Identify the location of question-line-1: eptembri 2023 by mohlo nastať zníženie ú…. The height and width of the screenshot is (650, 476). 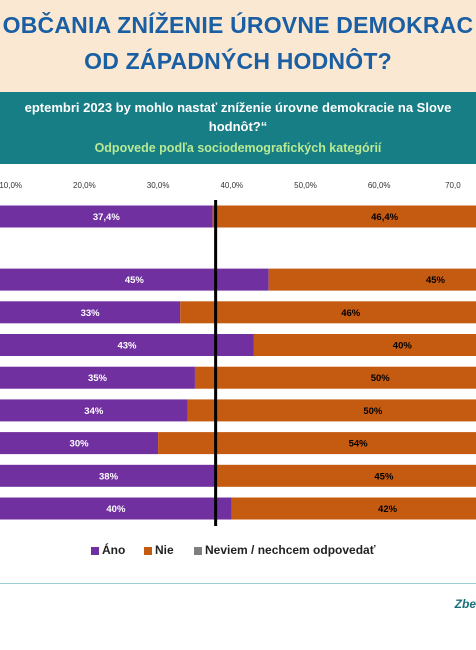
(238, 107).